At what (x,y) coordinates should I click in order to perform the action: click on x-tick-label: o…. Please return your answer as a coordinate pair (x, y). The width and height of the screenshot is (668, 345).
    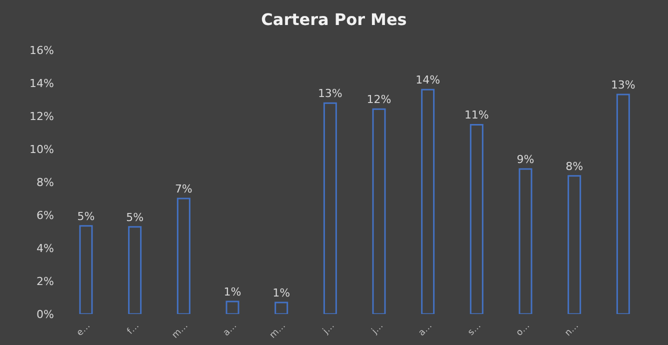
    Looking at the image, I should click on (523, 329).